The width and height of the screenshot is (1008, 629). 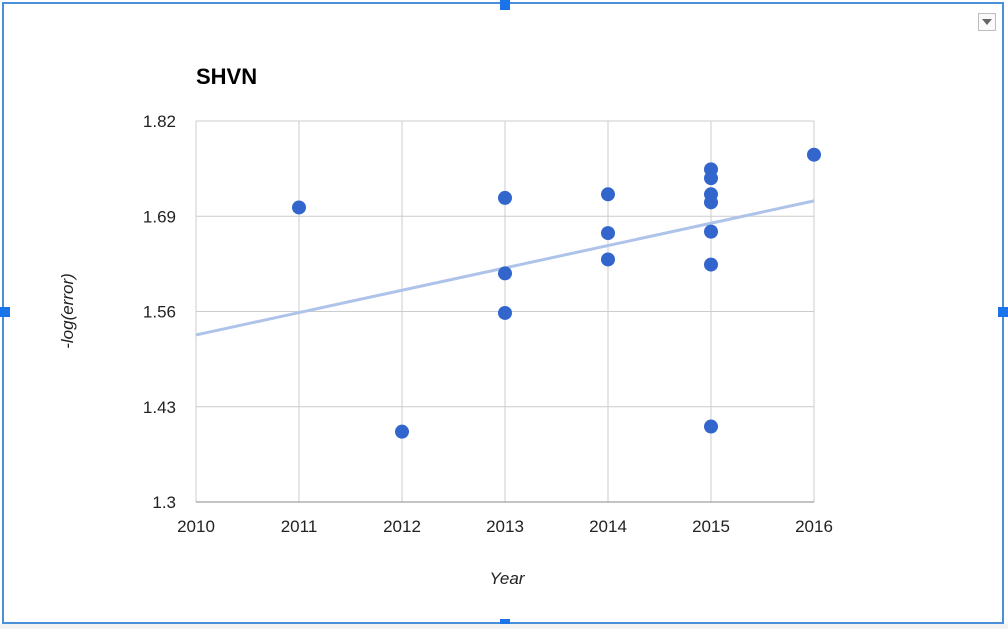 What do you see at coordinates (711, 526) in the screenshot?
I see `x-tick-label: 2015` at bounding box center [711, 526].